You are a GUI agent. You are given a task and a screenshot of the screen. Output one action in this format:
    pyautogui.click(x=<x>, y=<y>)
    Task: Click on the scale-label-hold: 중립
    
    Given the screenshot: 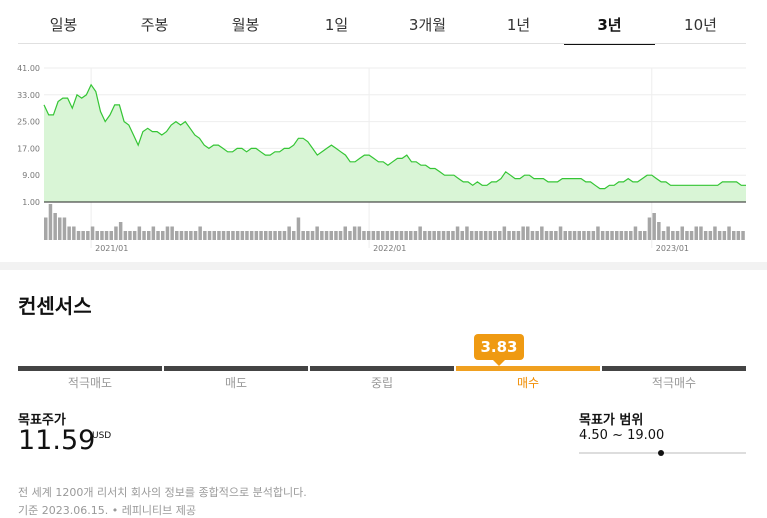 What is the action you would take?
    pyautogui.click(x=382, y=383)
    